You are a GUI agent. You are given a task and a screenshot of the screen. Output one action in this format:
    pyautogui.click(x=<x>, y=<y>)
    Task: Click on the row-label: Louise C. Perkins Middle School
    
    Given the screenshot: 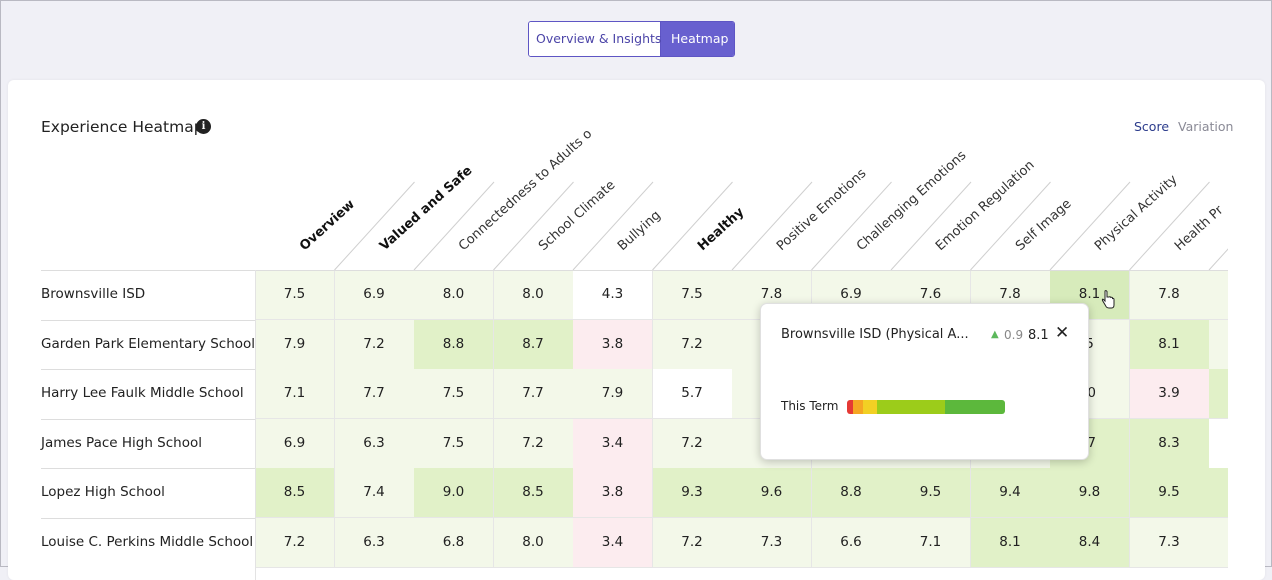 What is the action you would take?
    pyautogui.click(x=147, y=541)
    